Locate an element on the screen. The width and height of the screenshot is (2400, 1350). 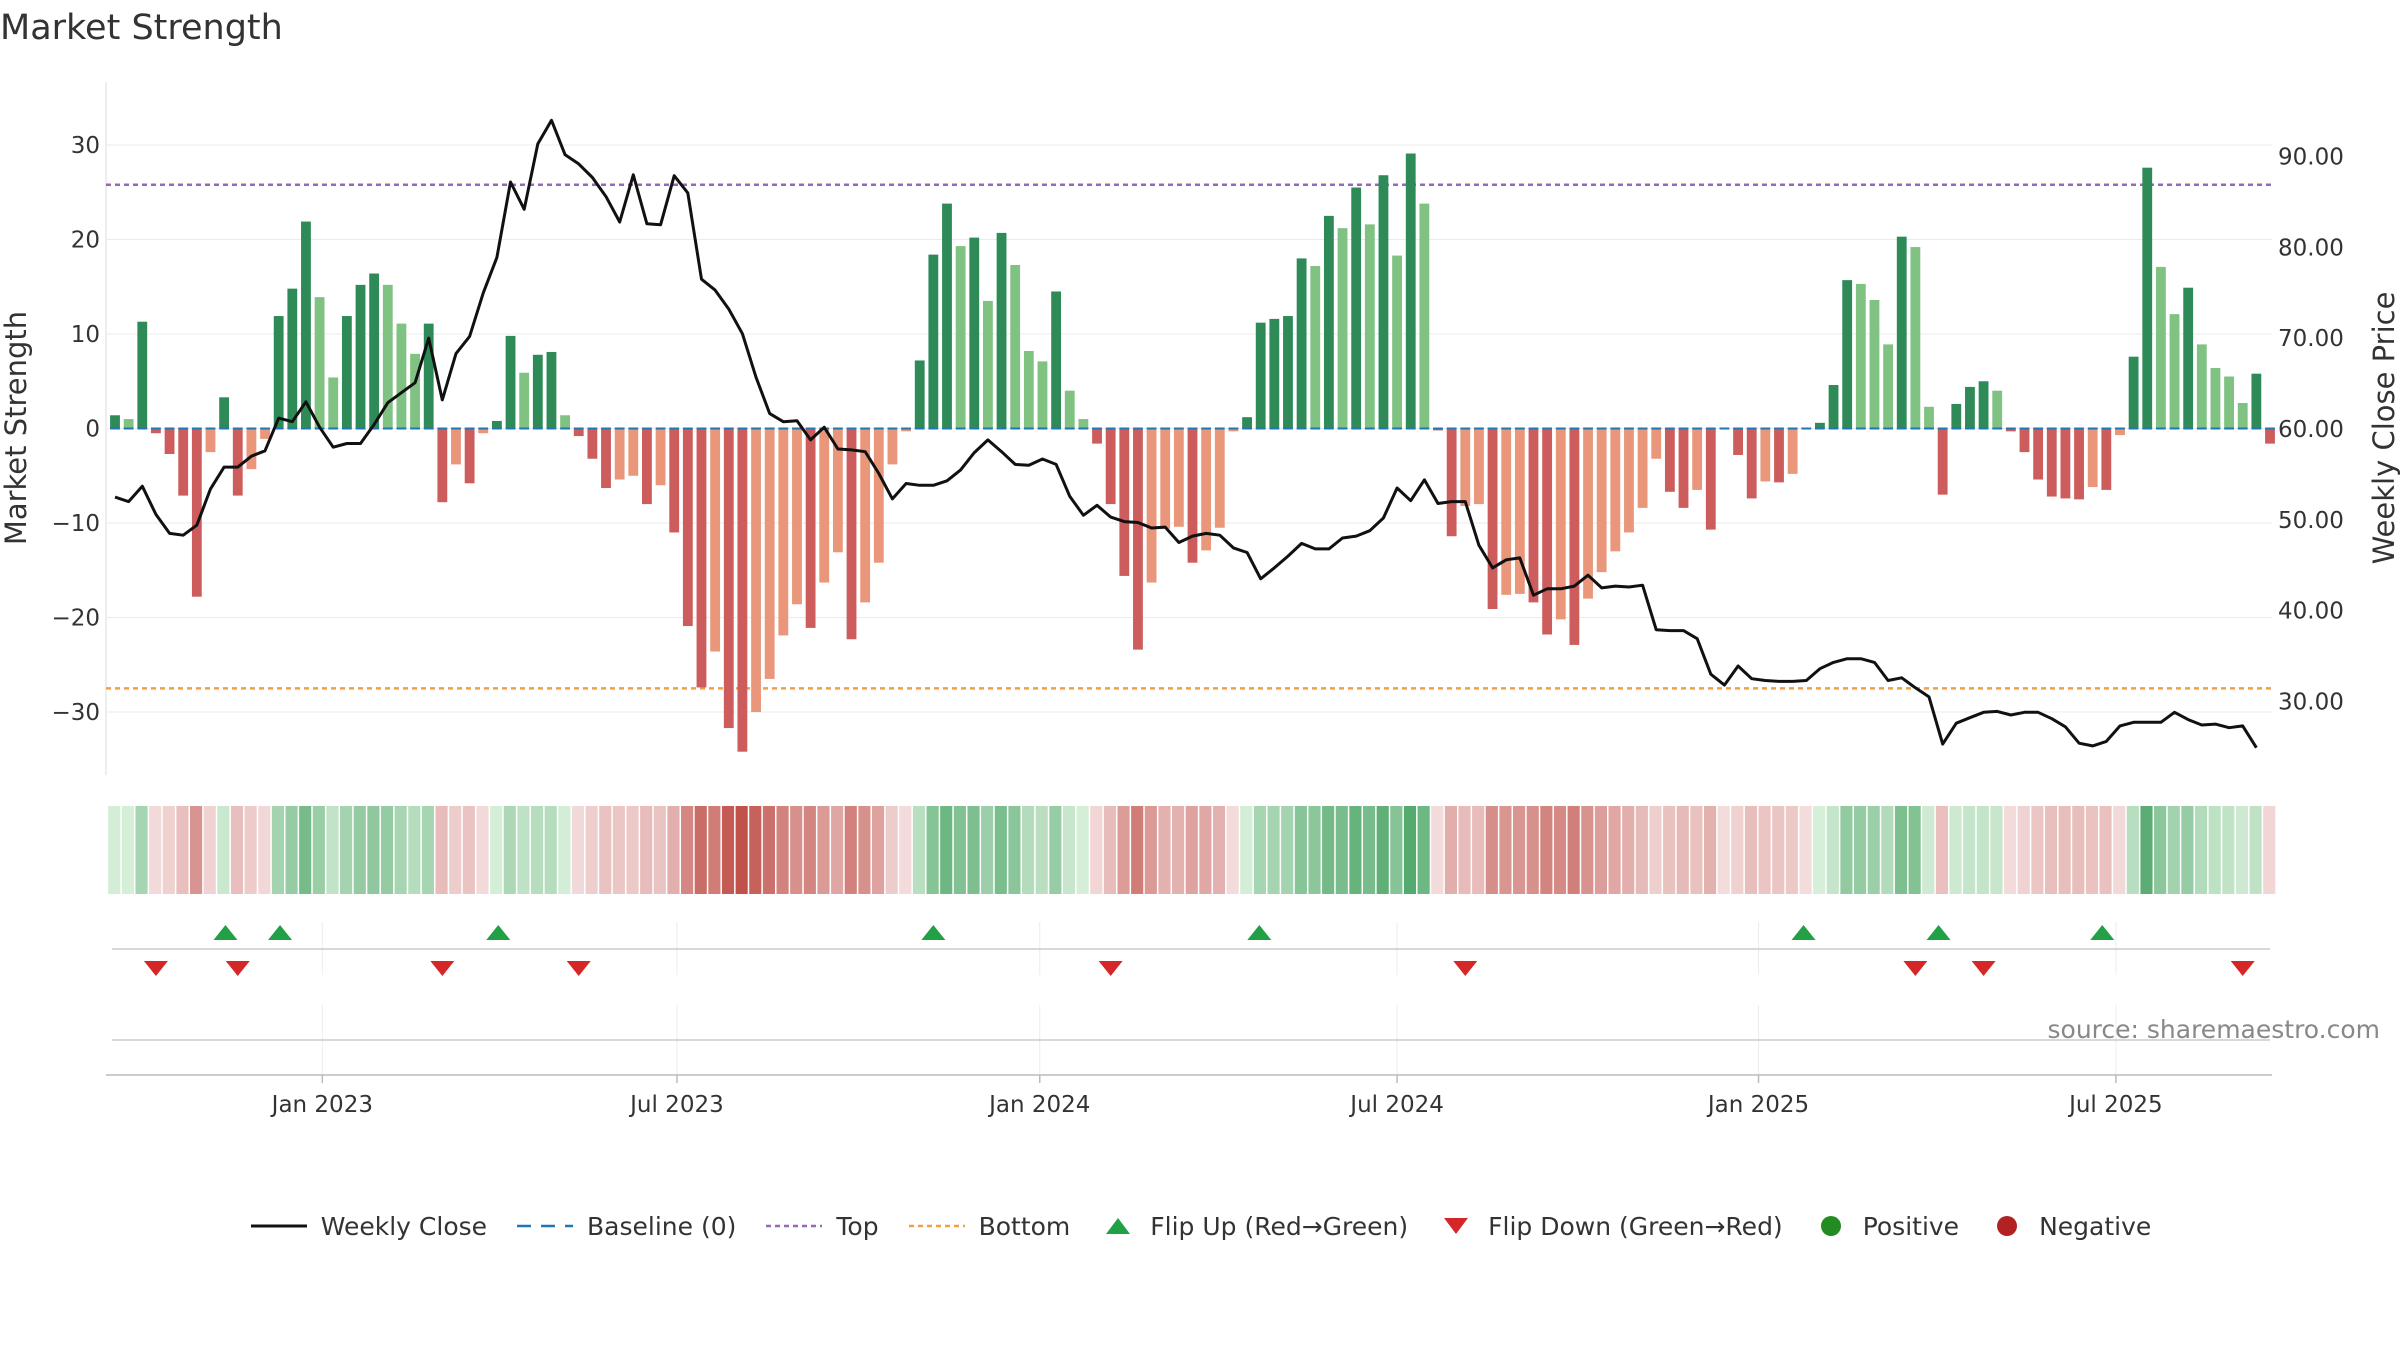
legend-item-baseline: Baseline (0) is located at coordinates (625, 1226).